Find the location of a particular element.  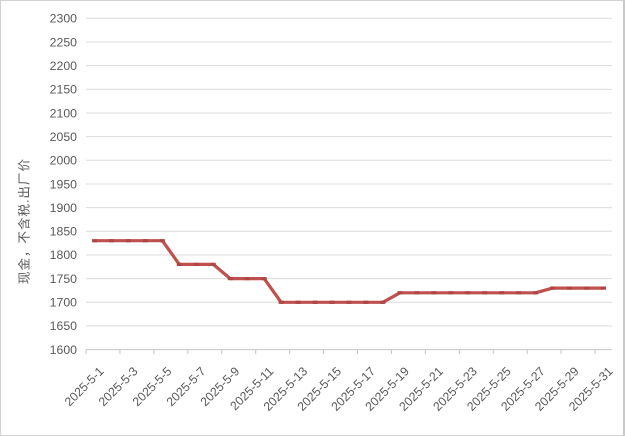

y-tick-label: 2200 is located at coordinates (64, 66).